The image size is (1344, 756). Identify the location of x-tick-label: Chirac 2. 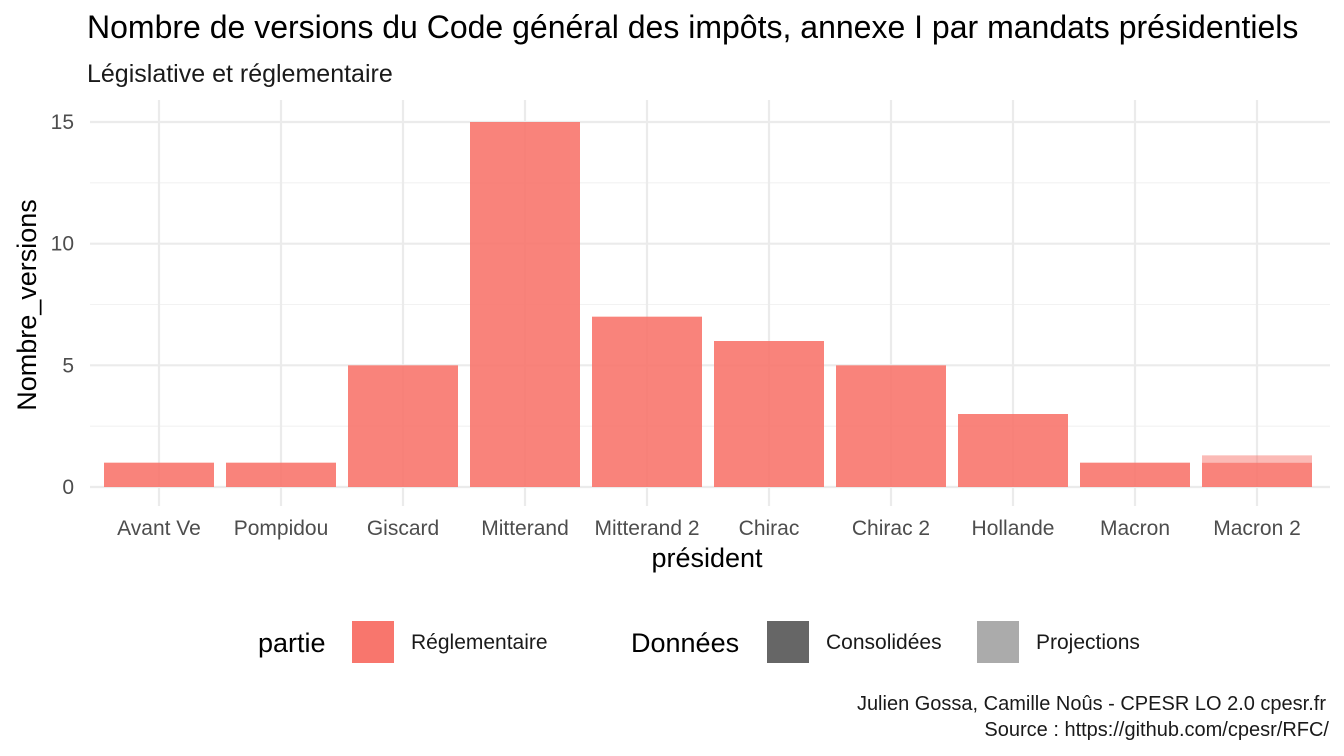
(891, 528).